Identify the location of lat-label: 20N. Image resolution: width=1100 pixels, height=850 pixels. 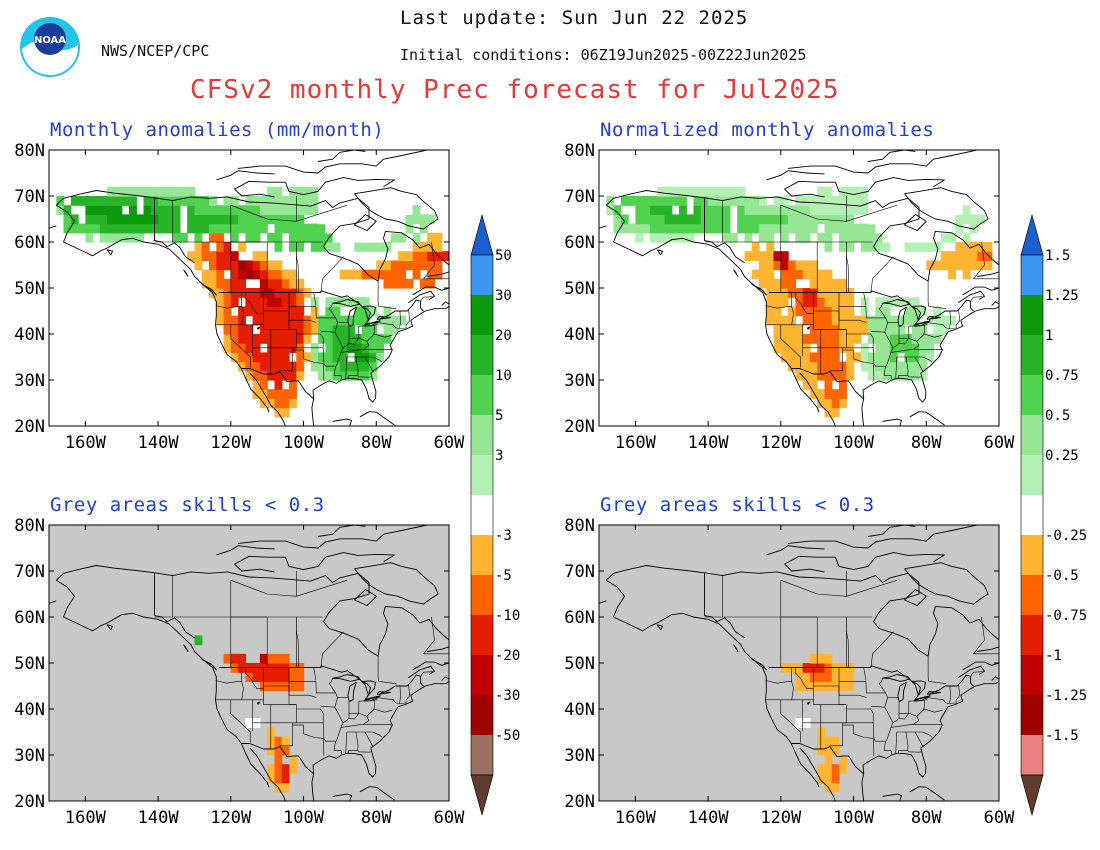
(579, 802).